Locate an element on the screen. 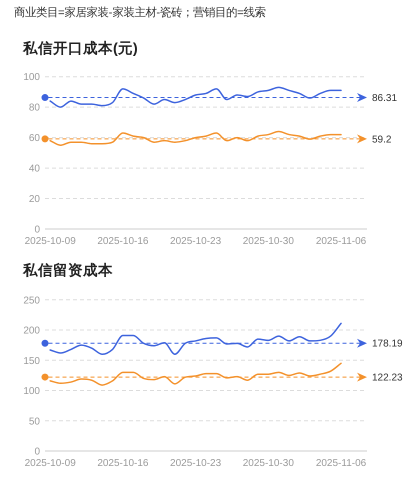  ref-line-label: 59.2 is located at coordinates (382, 140).